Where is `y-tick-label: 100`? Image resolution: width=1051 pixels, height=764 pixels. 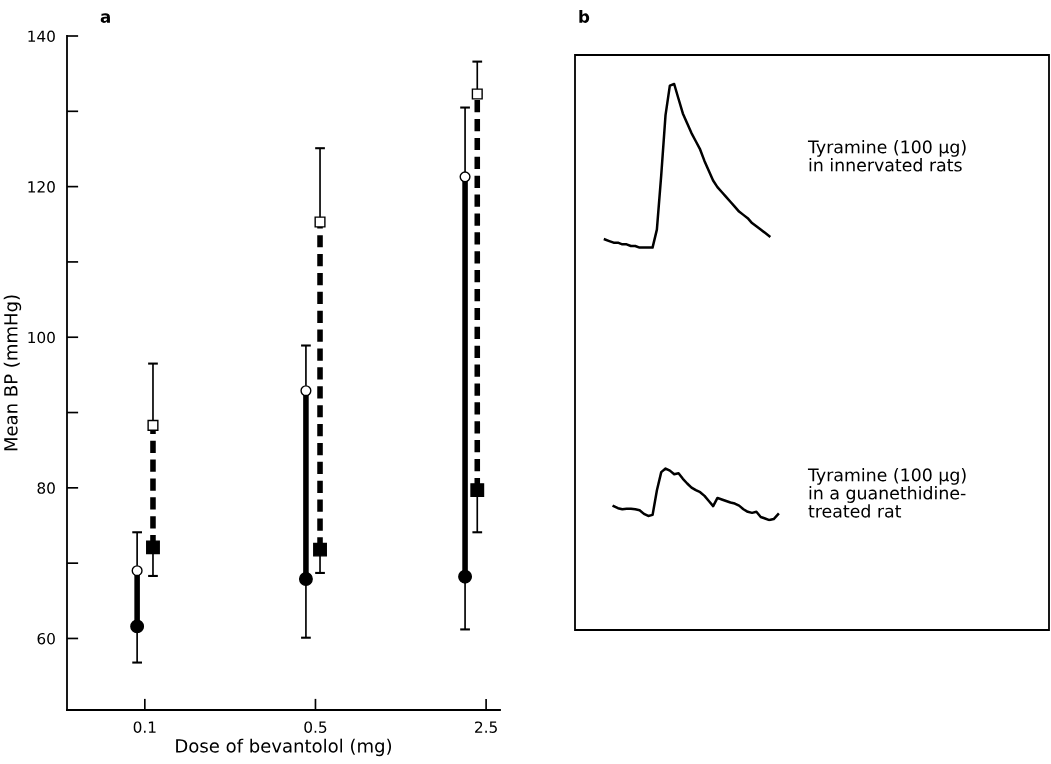
y-tick-label: 100 is located at coordinates (41, 337).